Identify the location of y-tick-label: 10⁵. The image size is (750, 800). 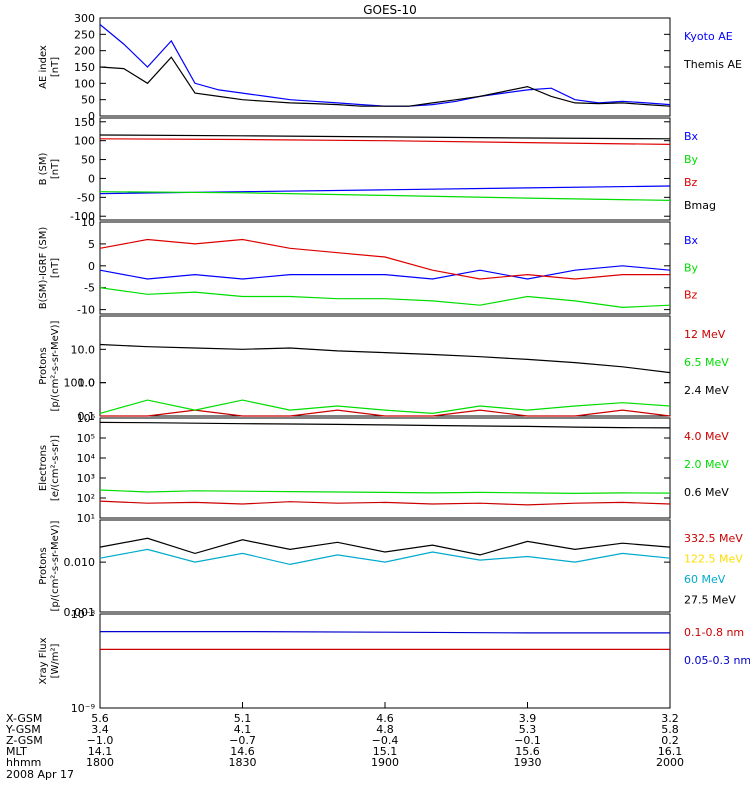
(86, 438).